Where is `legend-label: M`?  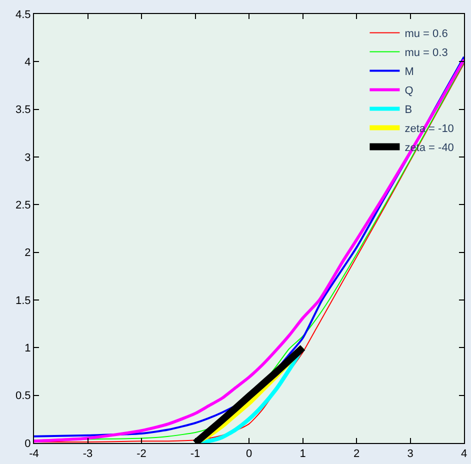
legend-label: M is located at coordinates (409, 72).